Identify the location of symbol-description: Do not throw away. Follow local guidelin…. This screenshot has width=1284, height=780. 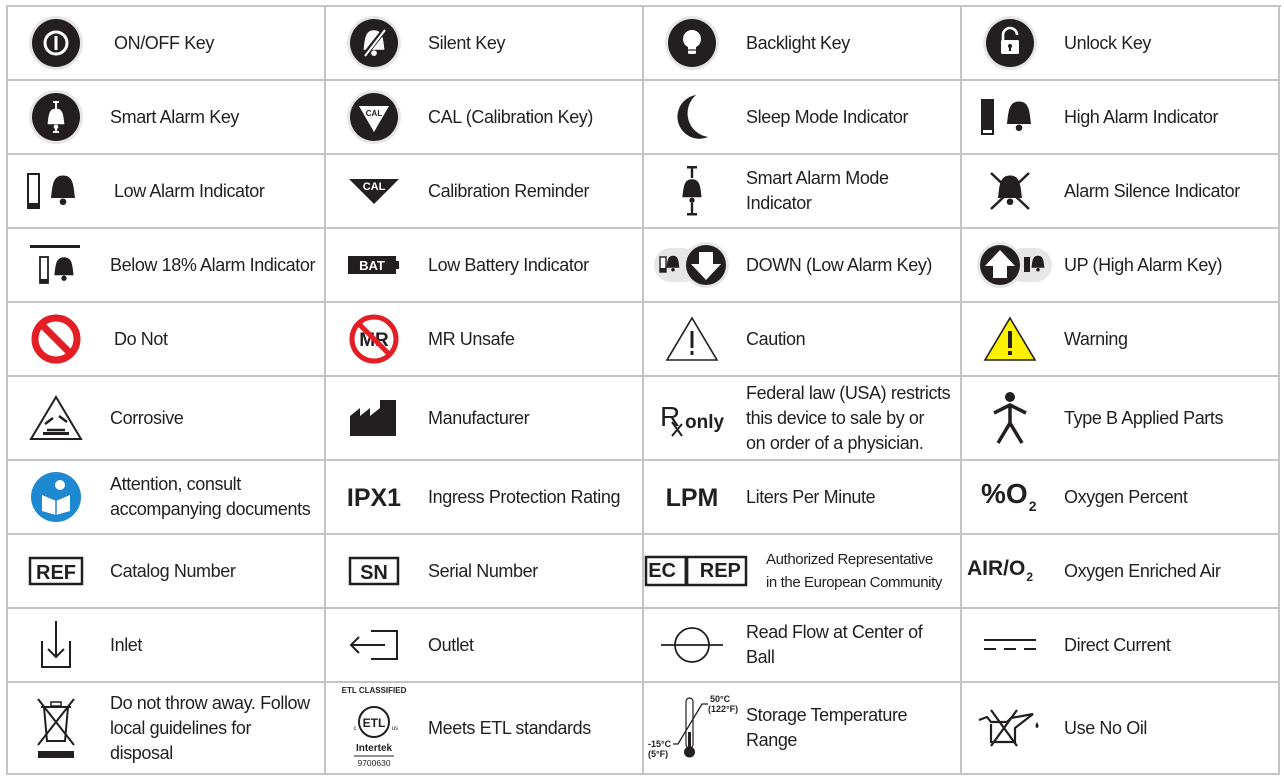
(210, 727).